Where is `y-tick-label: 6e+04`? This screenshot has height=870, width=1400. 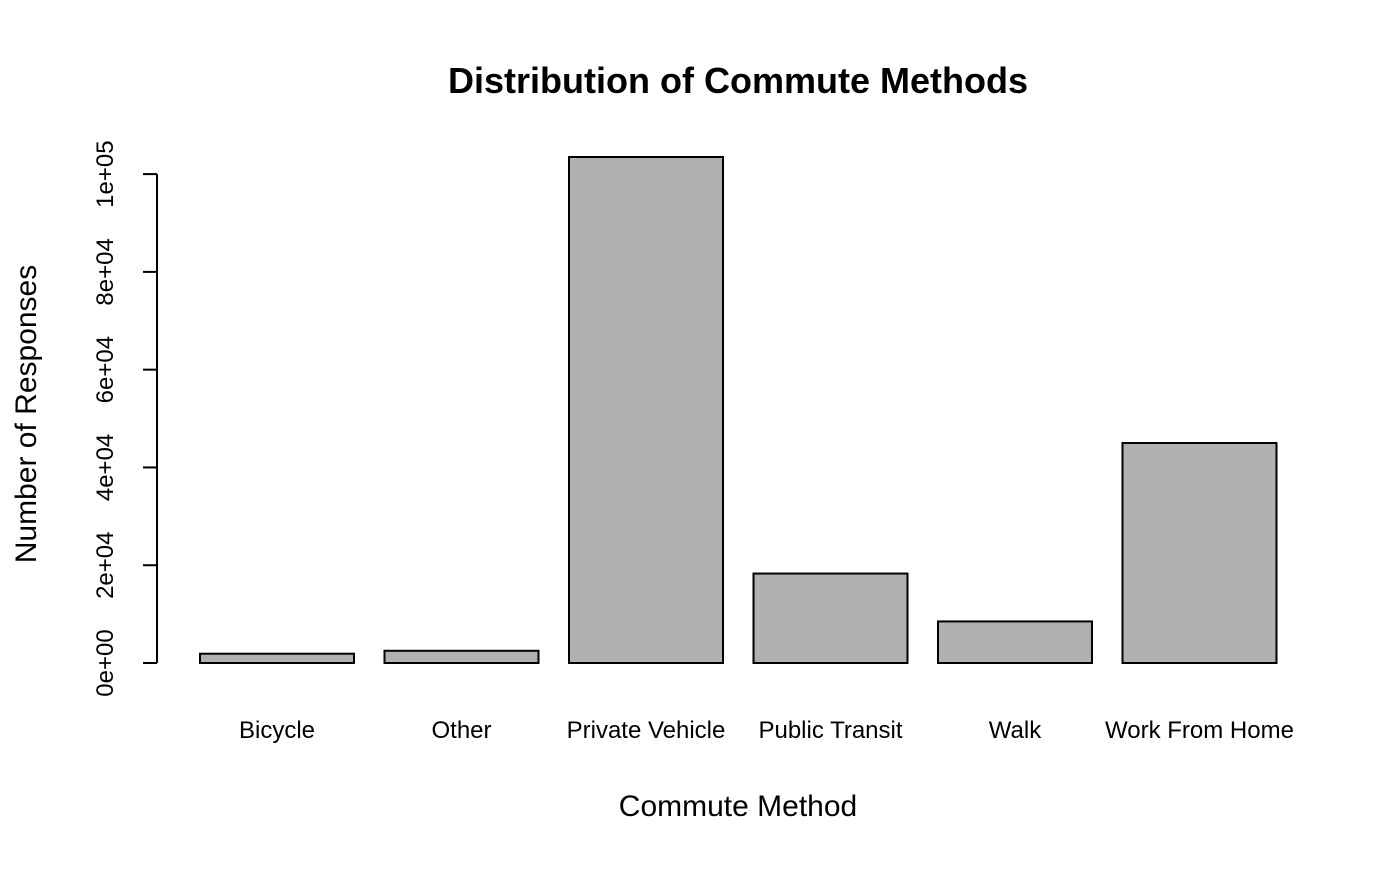
y-tick-label: 6e+04 is located at coordinates (105, 369).